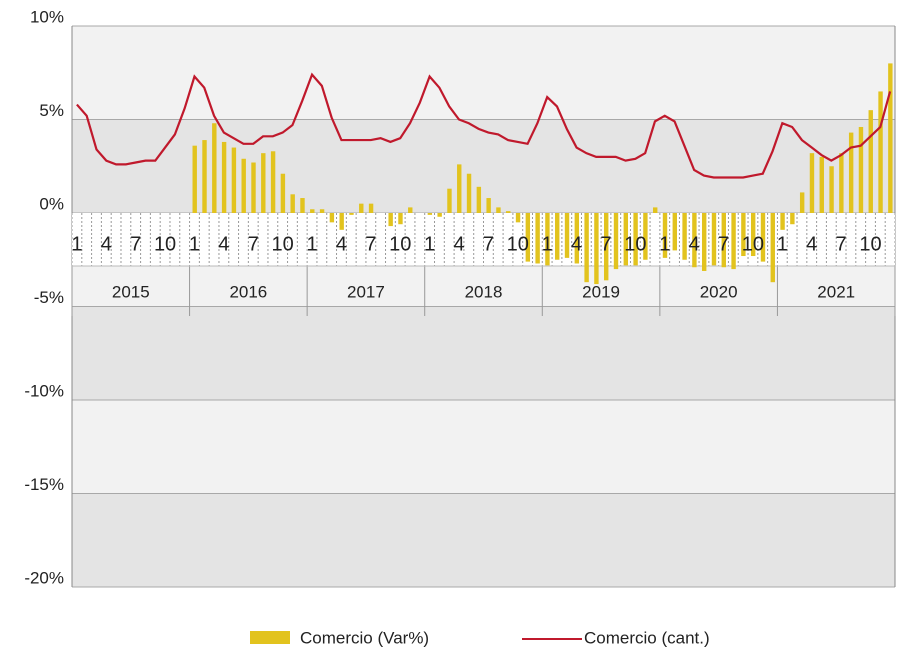 Image resolution: width=899 pixels, height=654 pixels. Describe the element at coordinates (248, 291) in the screenshot. I see `year-label: 2016` at that location.